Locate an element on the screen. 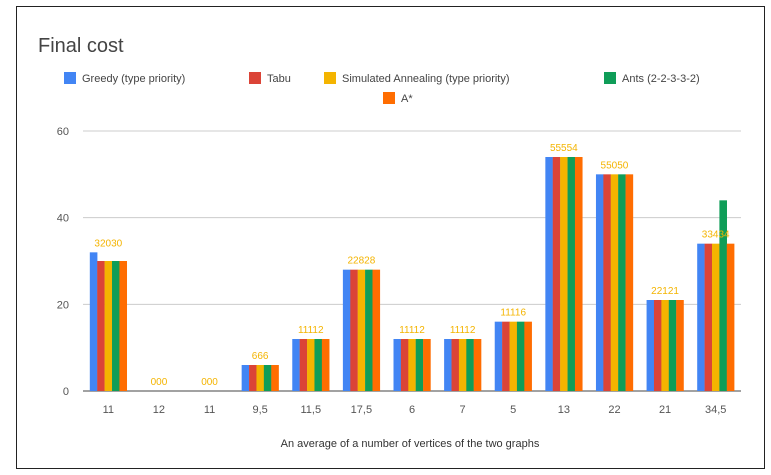  x-tick-label: 34,5 is located at coordinates (715, 410).